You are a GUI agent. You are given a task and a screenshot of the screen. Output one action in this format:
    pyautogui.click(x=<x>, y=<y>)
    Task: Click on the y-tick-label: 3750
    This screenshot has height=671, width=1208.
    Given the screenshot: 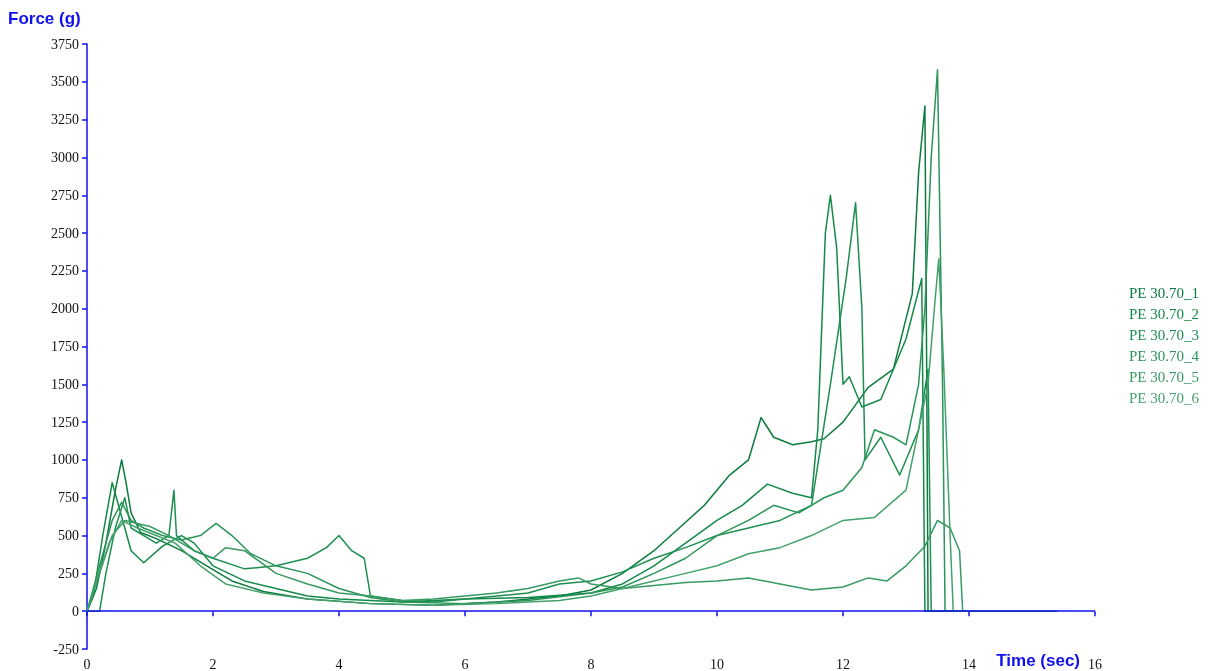 What is the action you would take?
    pyautogui.click(x=65, y=44)
    